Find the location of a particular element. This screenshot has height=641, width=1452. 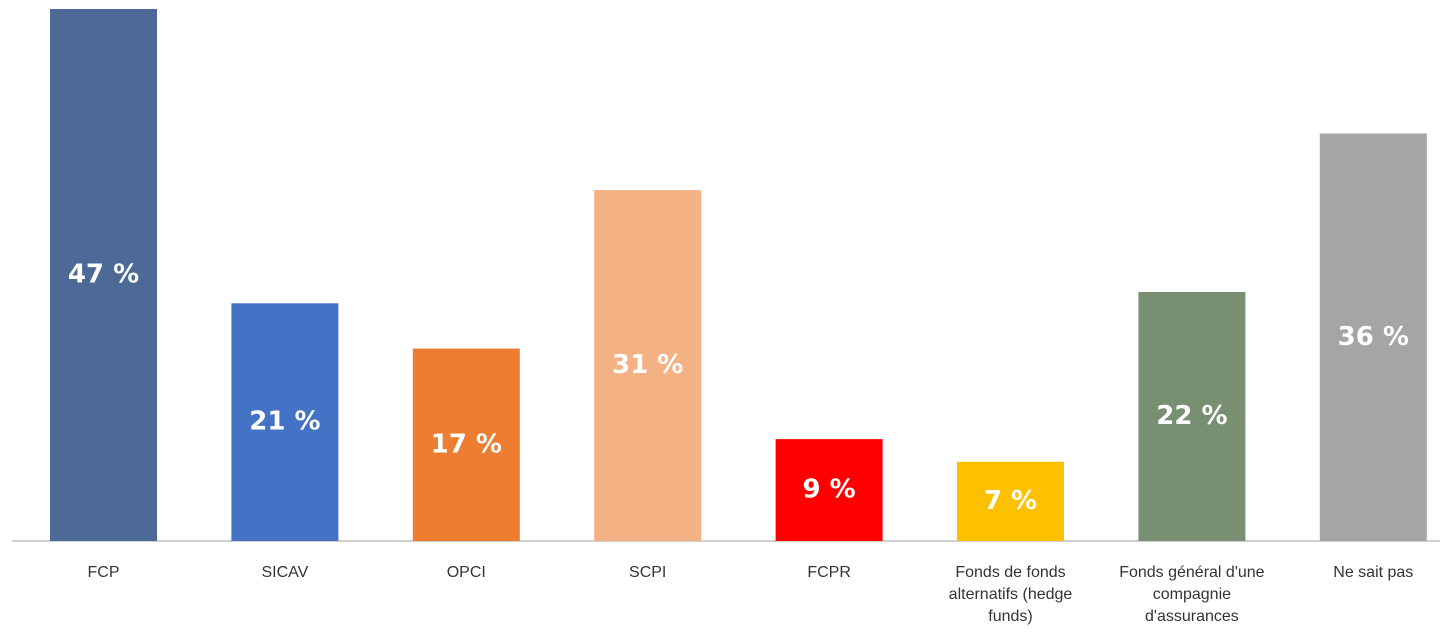

x-tick-label: Ne sait pas is located at coordinates (1373, 572).